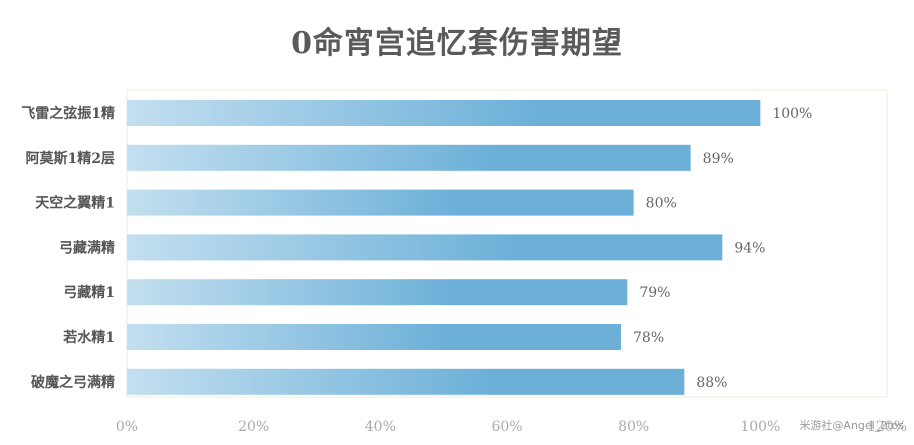 Image resolution: width=914 pixels, height=445 pixels. What do you see at coordinates (633, 427) in the screenshot?
I see `x-tick-label: 80%` at bounding box center [633, 427].